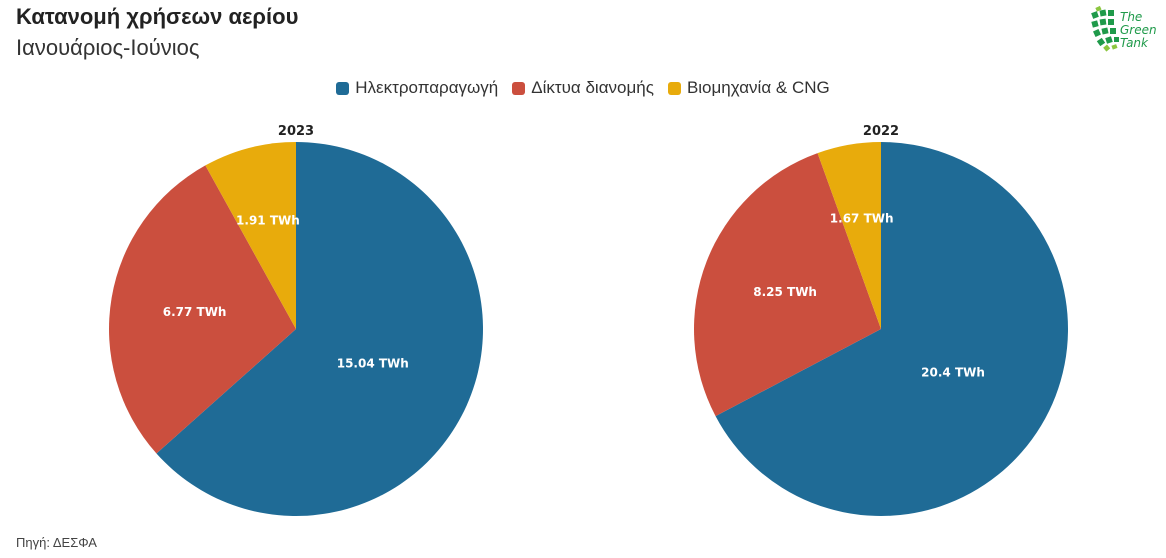  Describe the element at coordinates (427, 87) in the screenshot. I see `legend-label: Ηλεκτροπαραγωγή` at that location.